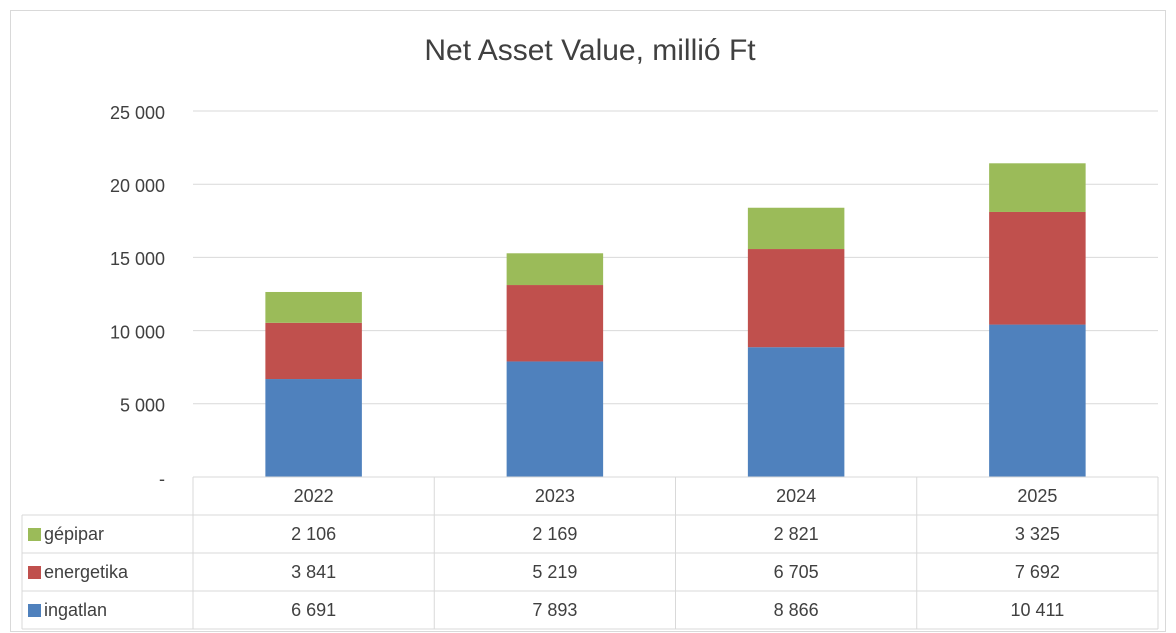 The image size is (1176, 633). What do you see at coordinates (137, 259) in the screenshot?
I see `y-tick-label: 15 000` at bounding box center [137, 259].